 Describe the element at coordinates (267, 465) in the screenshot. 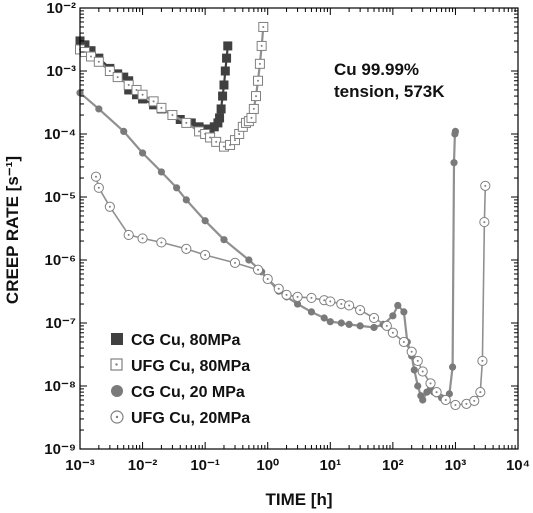

I see `x-tick-label: 10⁰` at that location.